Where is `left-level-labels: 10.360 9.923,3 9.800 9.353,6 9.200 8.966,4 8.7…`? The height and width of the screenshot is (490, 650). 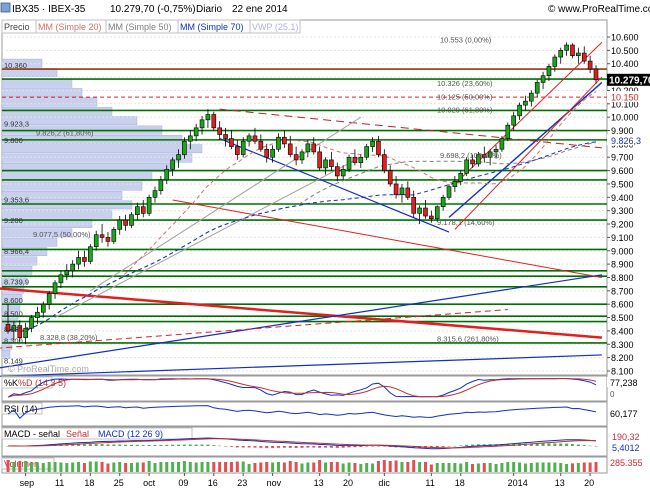
left-level-labels: 10.360 9.923,3 9.800 9.353,6 9.200 8.966,4 8.7… is located at coordinates (16, 213).